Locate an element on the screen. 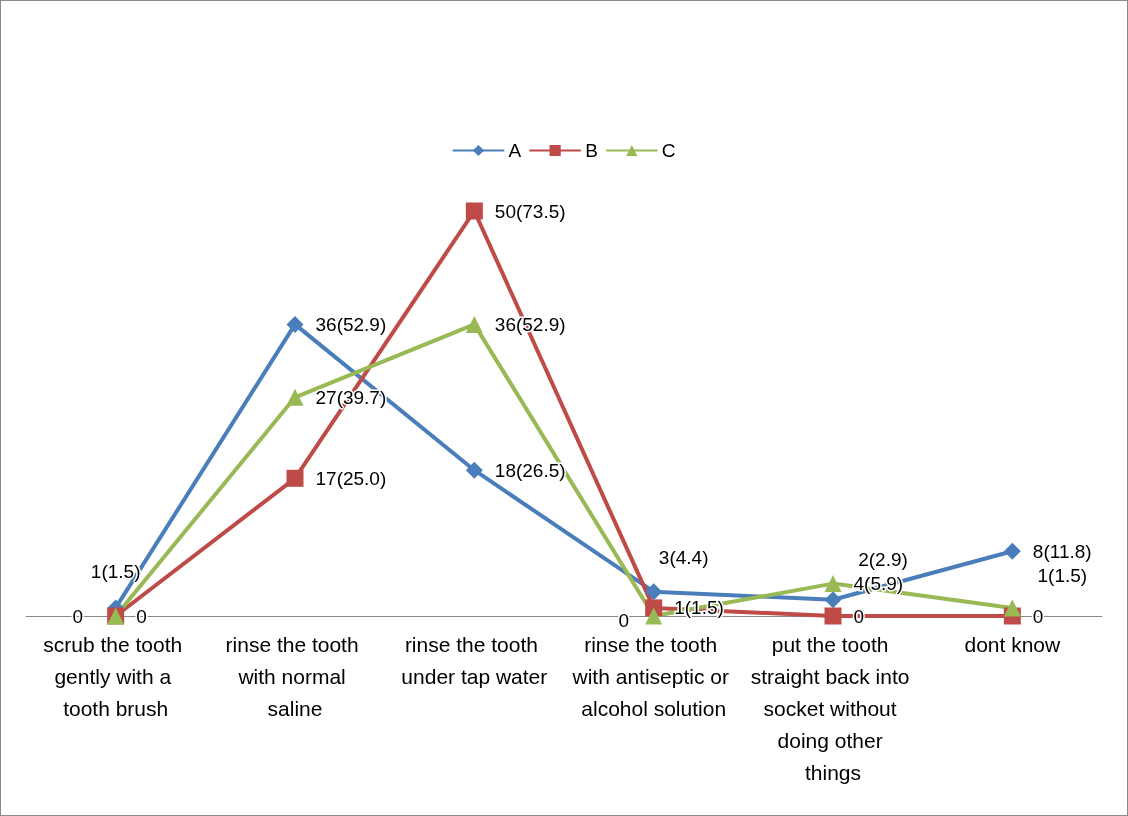 The width and height of the screenshot is (1128, 816). data-label: 3(4.4) is located at coordinates (683, 558).